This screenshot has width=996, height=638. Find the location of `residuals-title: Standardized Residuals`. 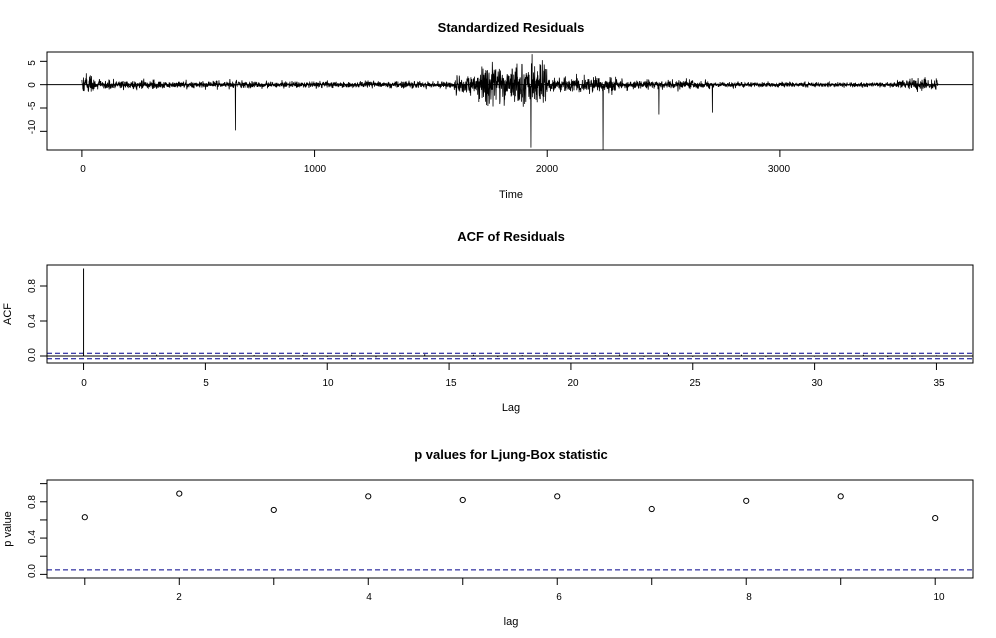

residuals-title: Standardized Residuals is located at coordinates (511, 27).